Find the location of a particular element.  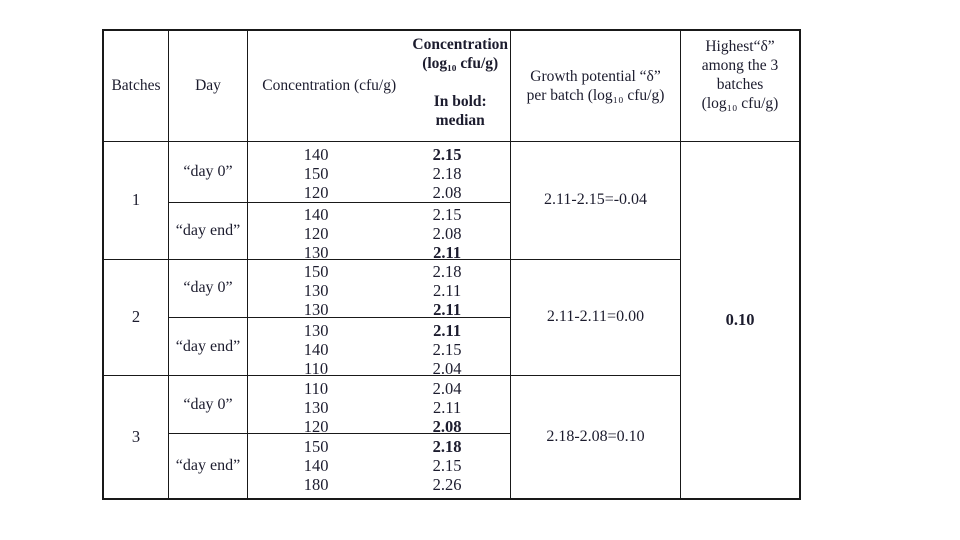

batch-2-day0-values: 150 2.18 130 2.11 130 2.11 is located at coordinates (379, 288).